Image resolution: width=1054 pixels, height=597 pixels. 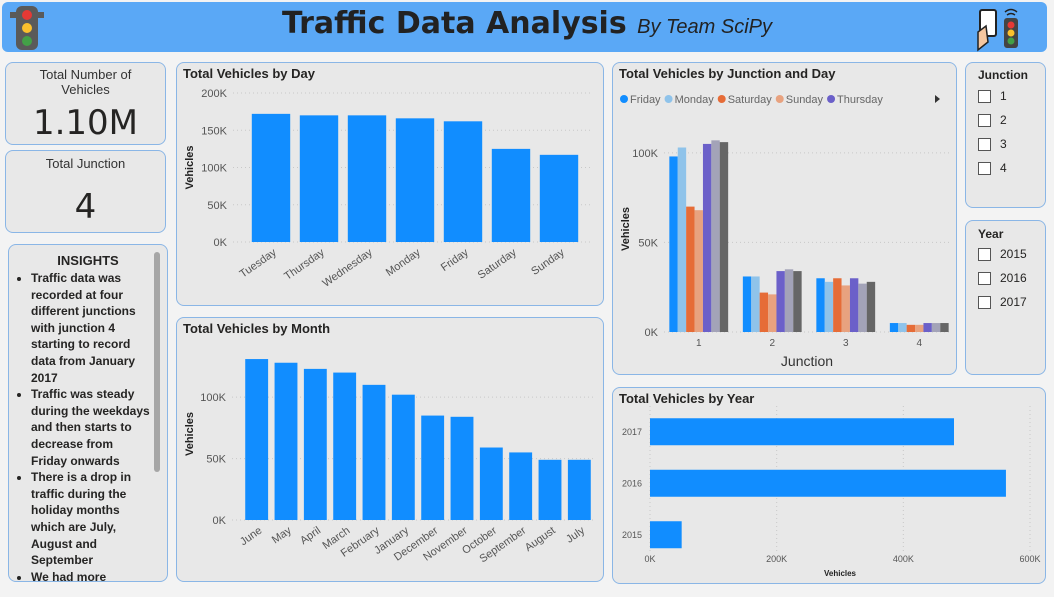 I want to click on icon-signal, so click(x=1011, y=12).